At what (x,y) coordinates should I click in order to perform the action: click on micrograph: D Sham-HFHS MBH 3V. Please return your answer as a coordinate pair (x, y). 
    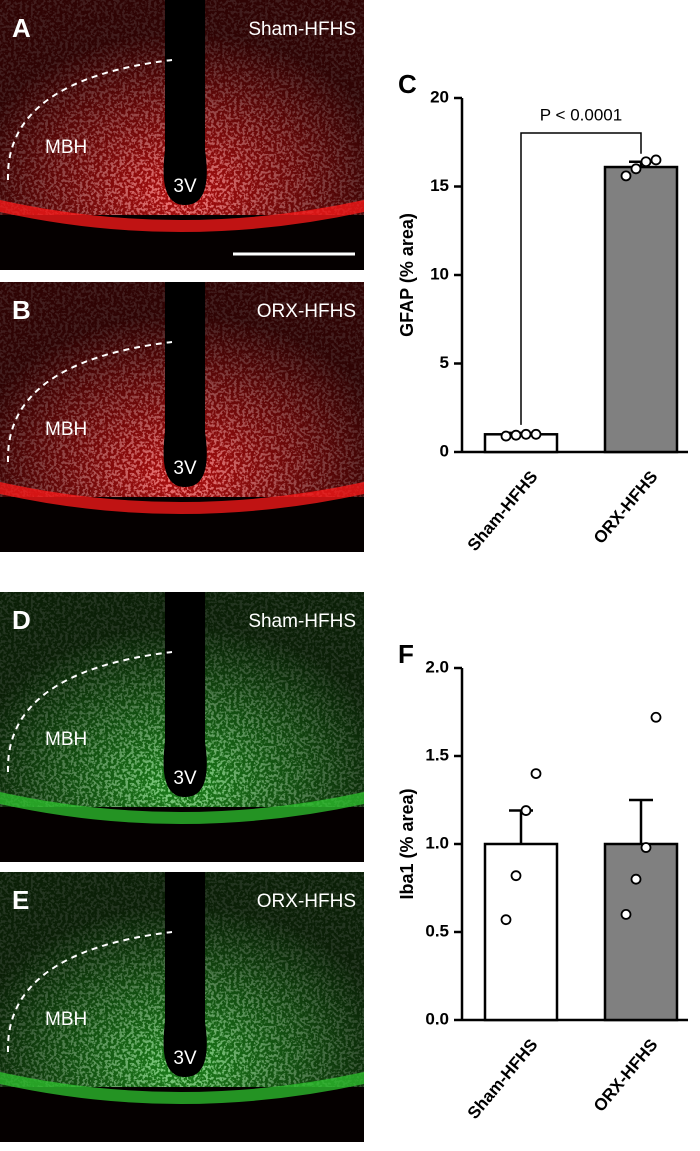
    Looking at the image, I should click on (182, 727).